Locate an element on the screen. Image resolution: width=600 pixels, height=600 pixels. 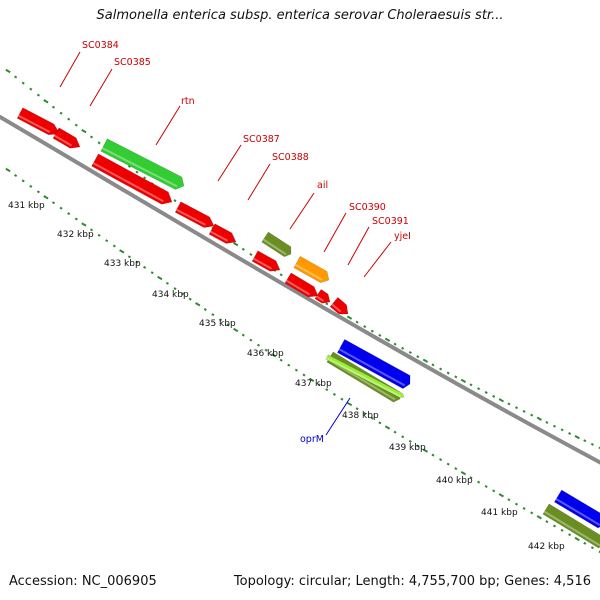
ruler-label: 440 kbp is located at coordinates (454, 481).